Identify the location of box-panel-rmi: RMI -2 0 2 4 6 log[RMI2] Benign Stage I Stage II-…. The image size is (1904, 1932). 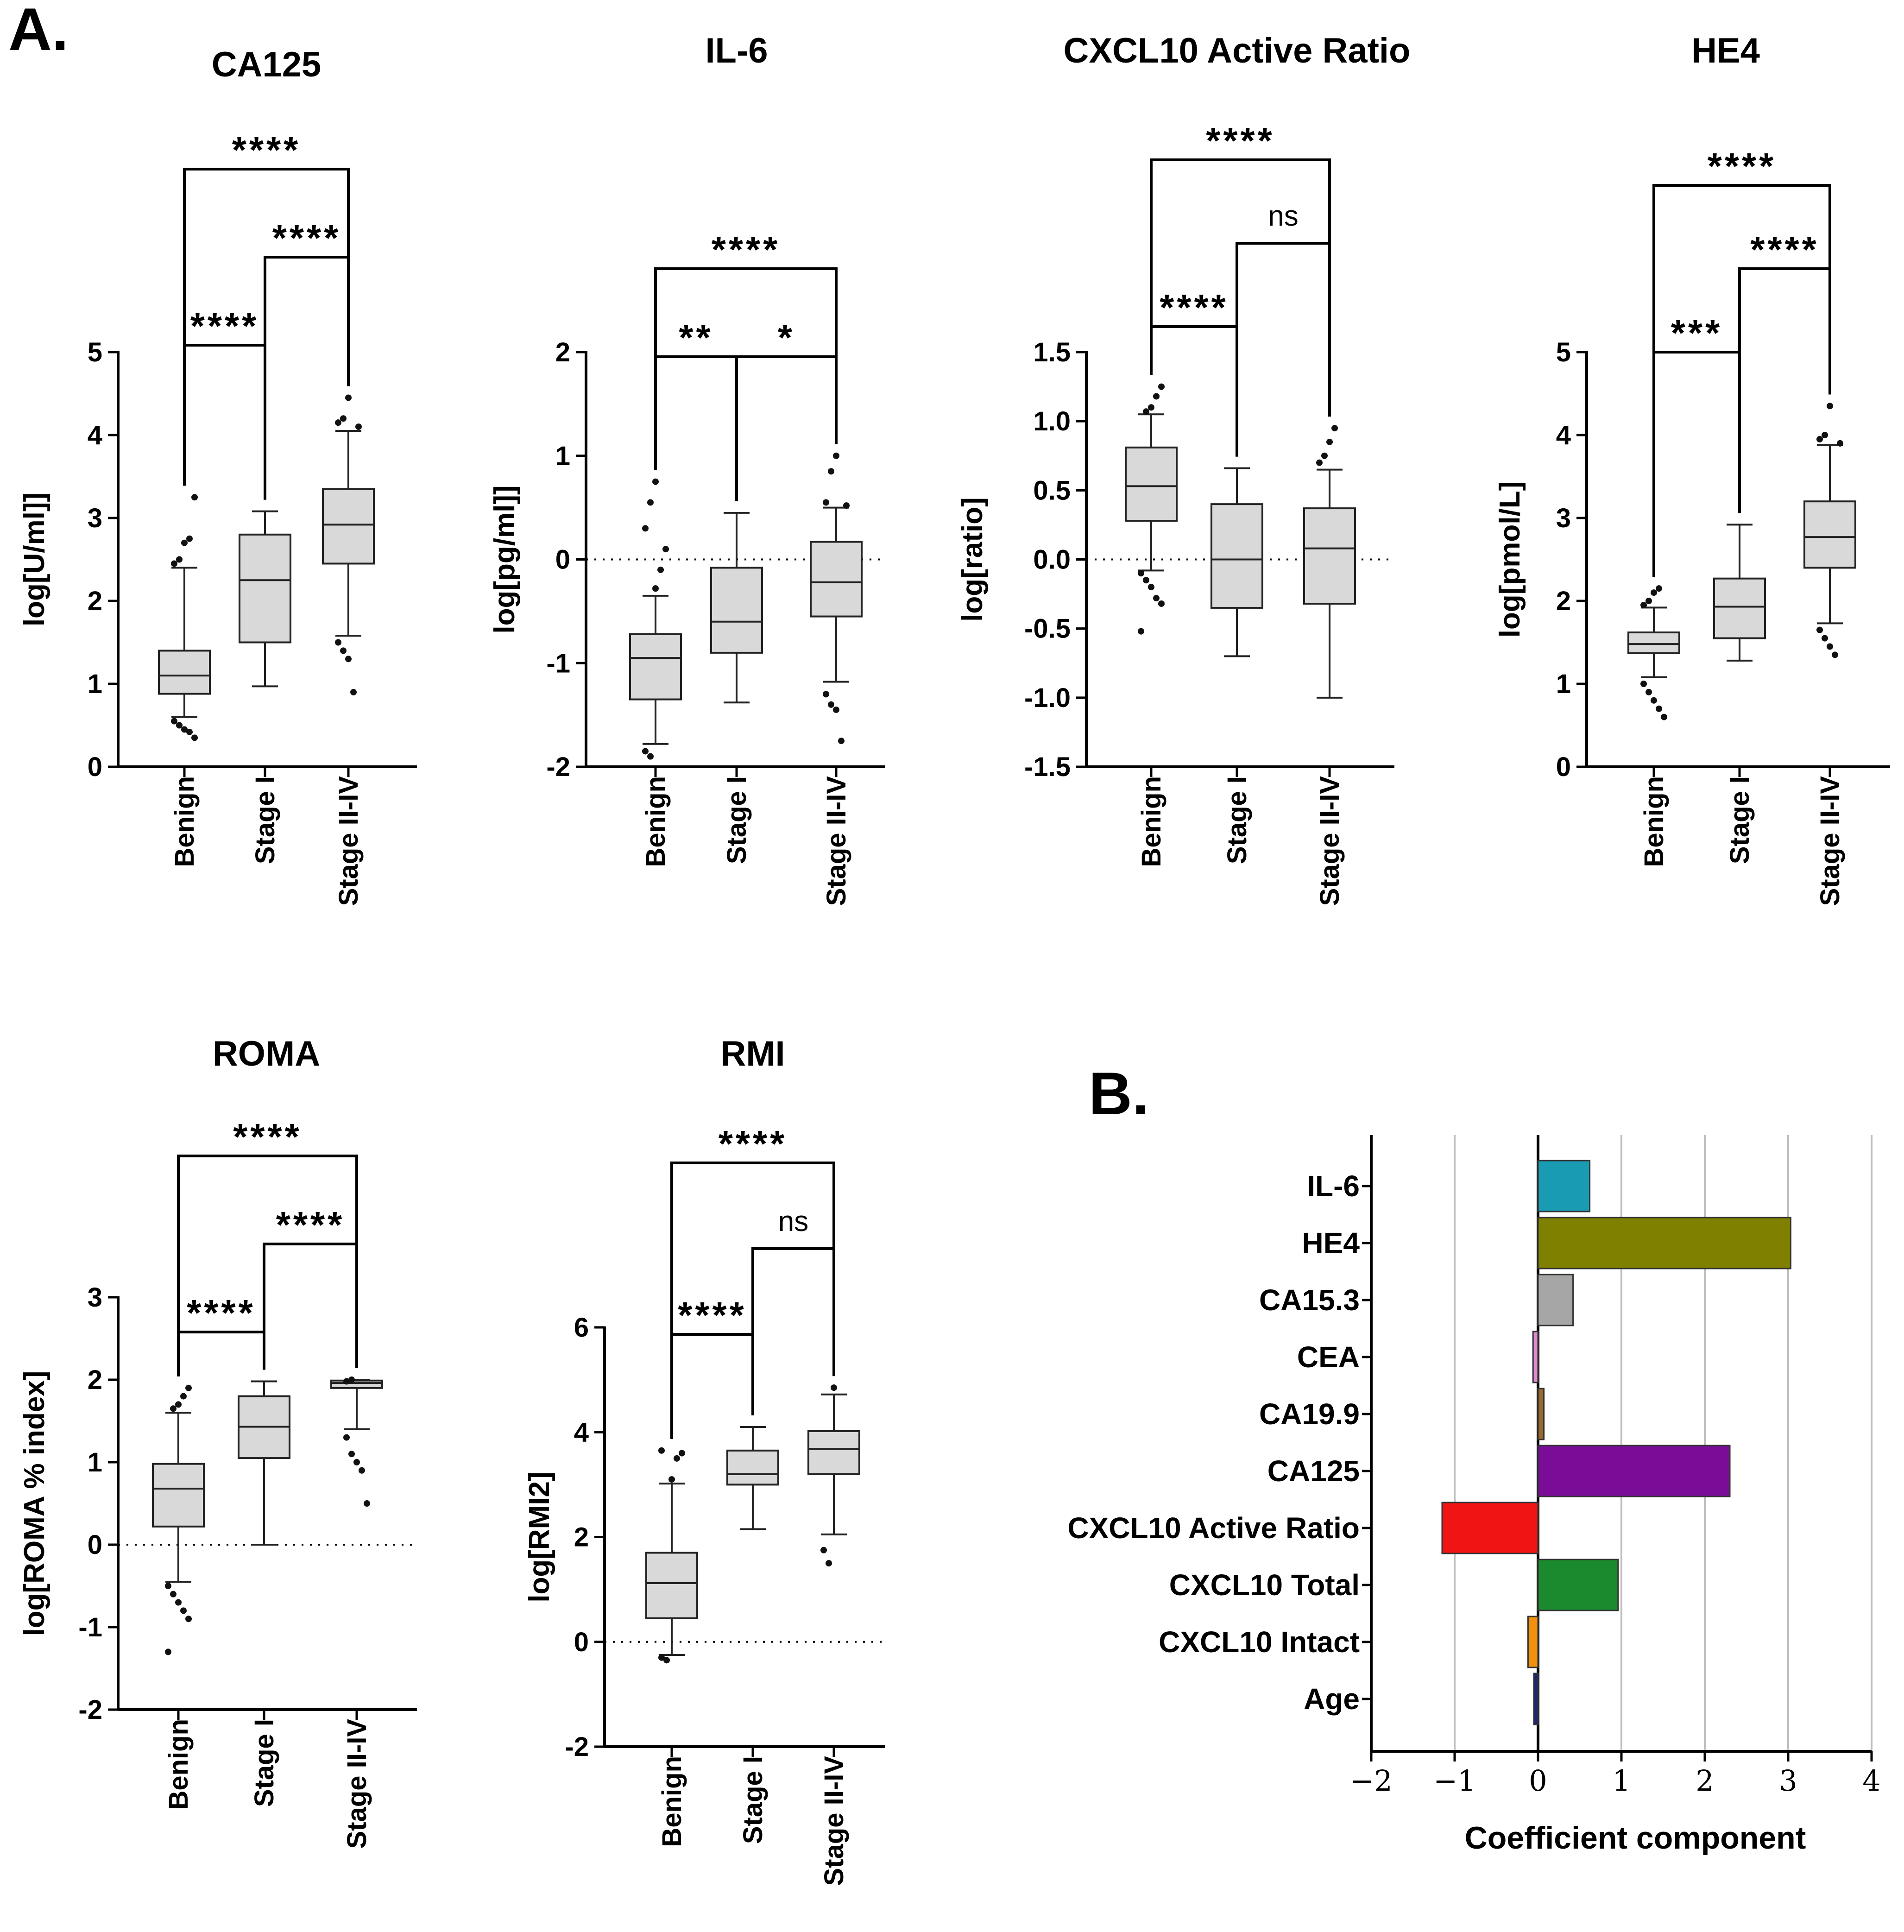
(704, 1460).